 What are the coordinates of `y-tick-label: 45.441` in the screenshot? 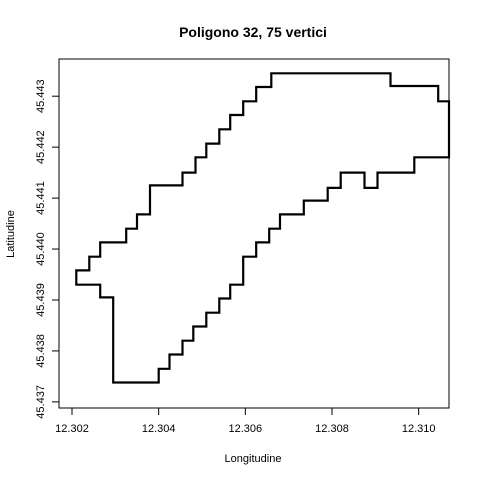 It's located at (41, 198).